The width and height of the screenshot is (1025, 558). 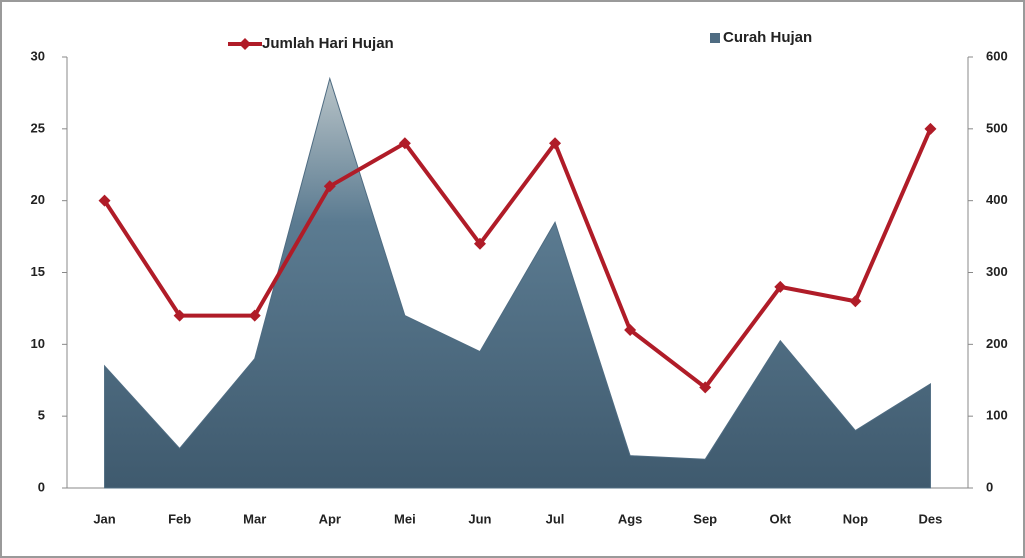 I want to click on y-tick-label: 15, so click(x=38, y=271).